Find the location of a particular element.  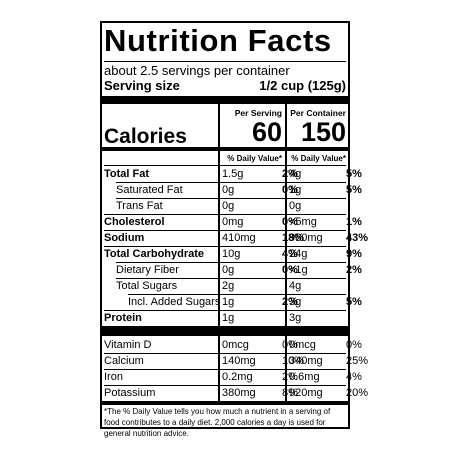

nutrient-name: Potassium is located at coordinates (130, 393).